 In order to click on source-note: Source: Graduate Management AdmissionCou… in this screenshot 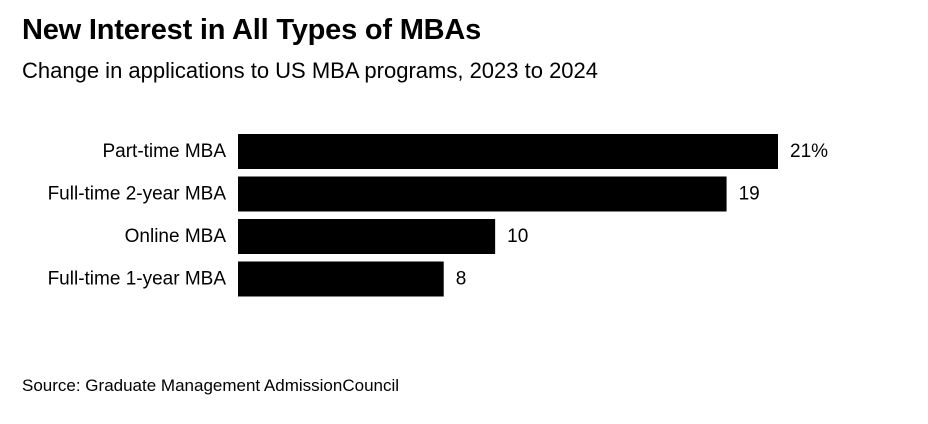, I will do `click(211, 385)`.